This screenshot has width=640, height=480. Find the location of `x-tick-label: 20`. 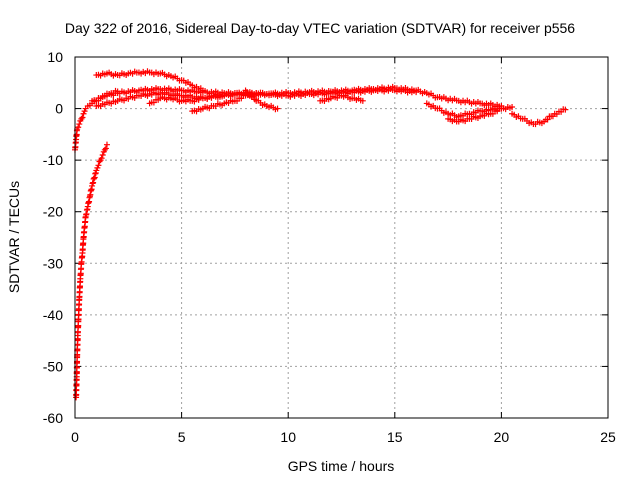

x-tick-label: 20 is located at coordinates (502, 437).